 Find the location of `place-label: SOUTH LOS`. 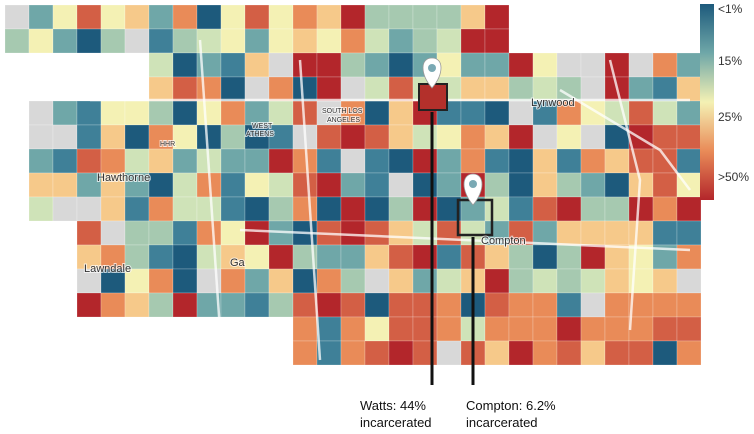

place-label: SOUTH LOS is located at coordinates (342, 111).